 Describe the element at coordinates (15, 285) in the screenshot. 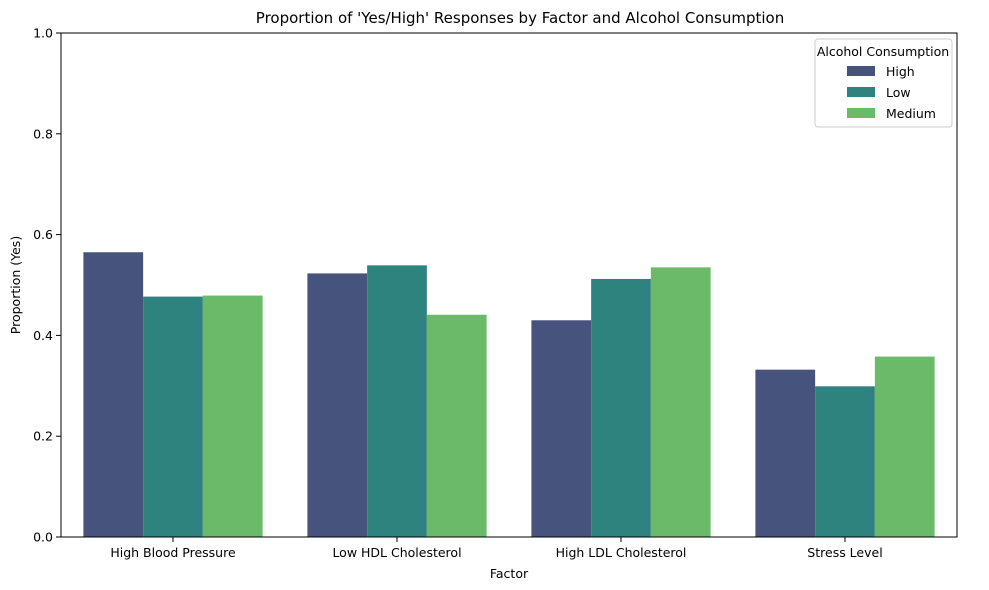

I see `y-axis-label: Proportion (Yes)` at that location.